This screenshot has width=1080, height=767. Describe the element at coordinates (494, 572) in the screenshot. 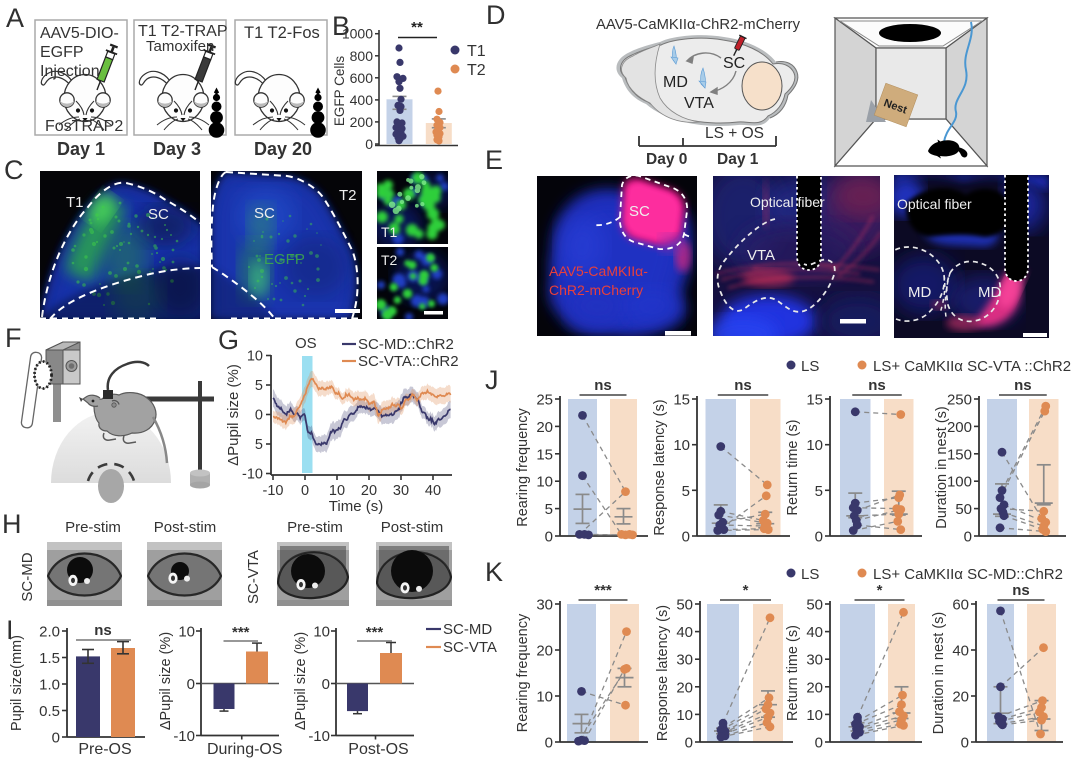

I see `svg-text: K` at that location.